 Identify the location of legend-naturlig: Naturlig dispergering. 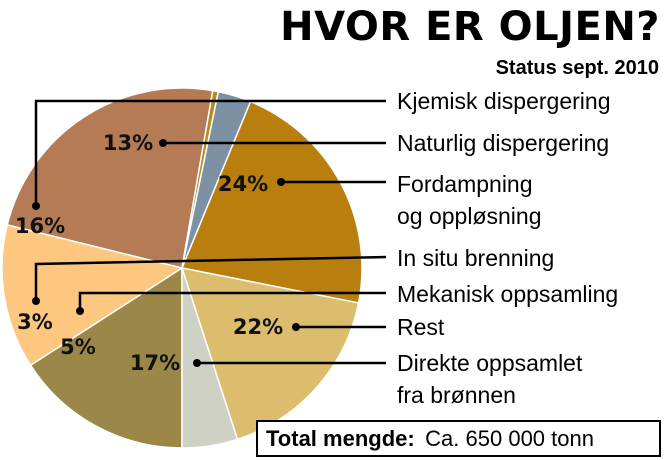
(503, 143).